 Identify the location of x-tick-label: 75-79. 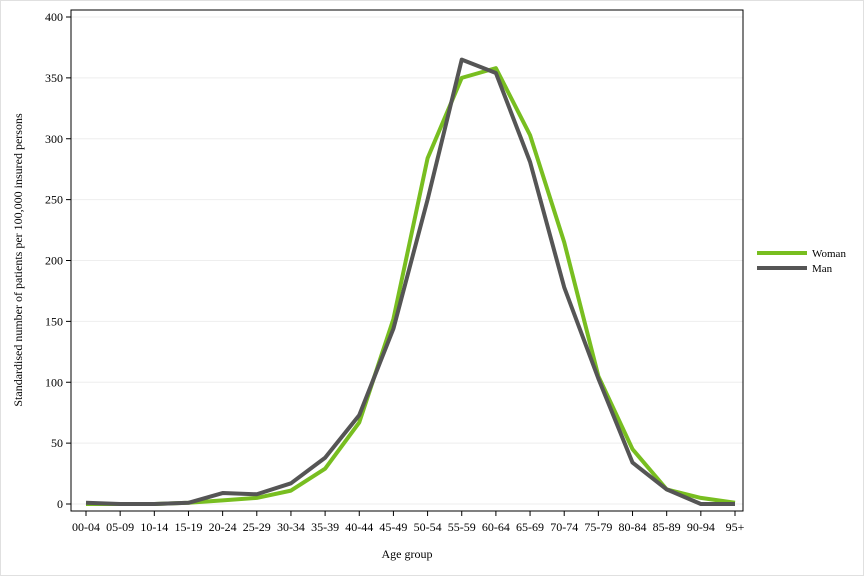
(598, 527).